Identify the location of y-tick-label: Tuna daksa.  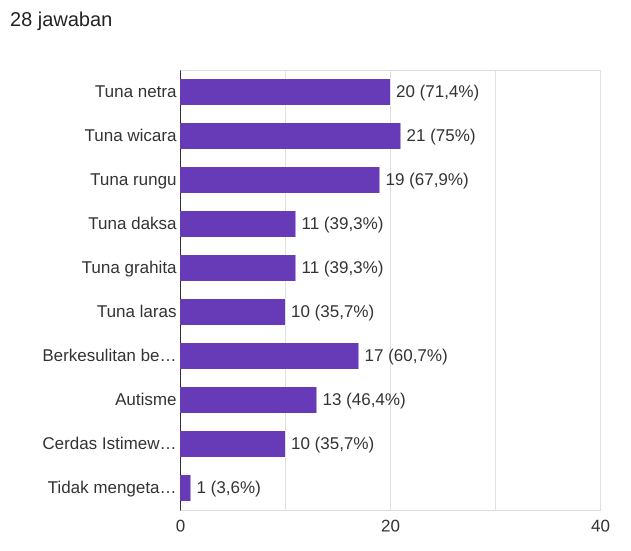
(133, 223).